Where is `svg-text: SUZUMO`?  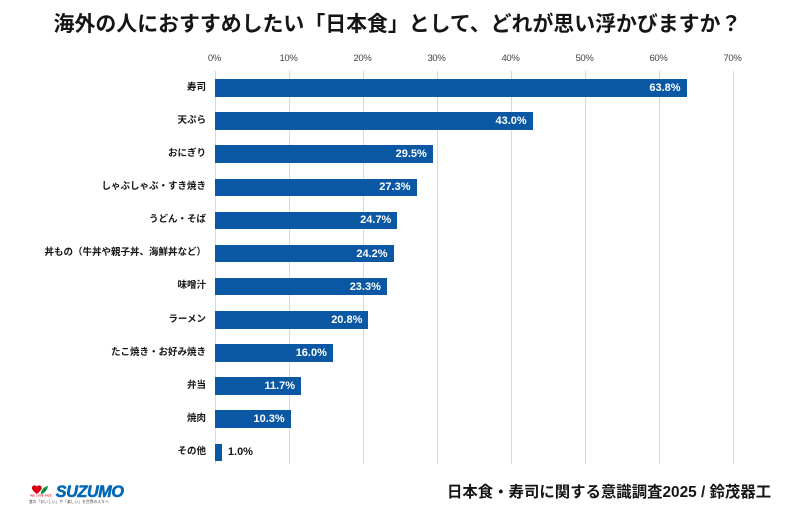
svg-text: SUZUMO is located at coordinates (90, 492).